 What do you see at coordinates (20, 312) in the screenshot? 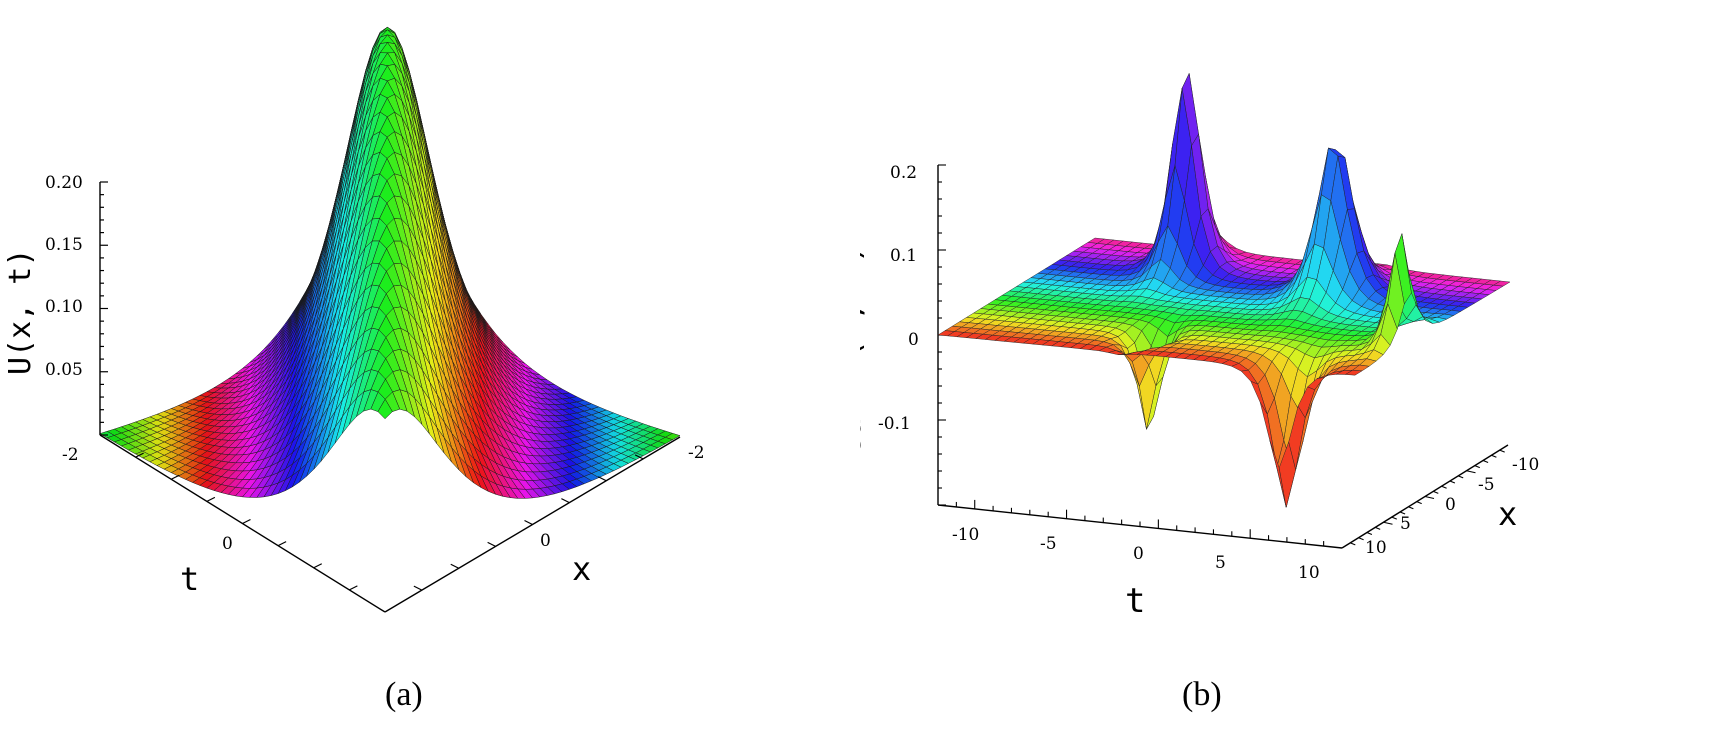
I see `z-axis-label: U(x, t)` at bounding box center [20, 312].